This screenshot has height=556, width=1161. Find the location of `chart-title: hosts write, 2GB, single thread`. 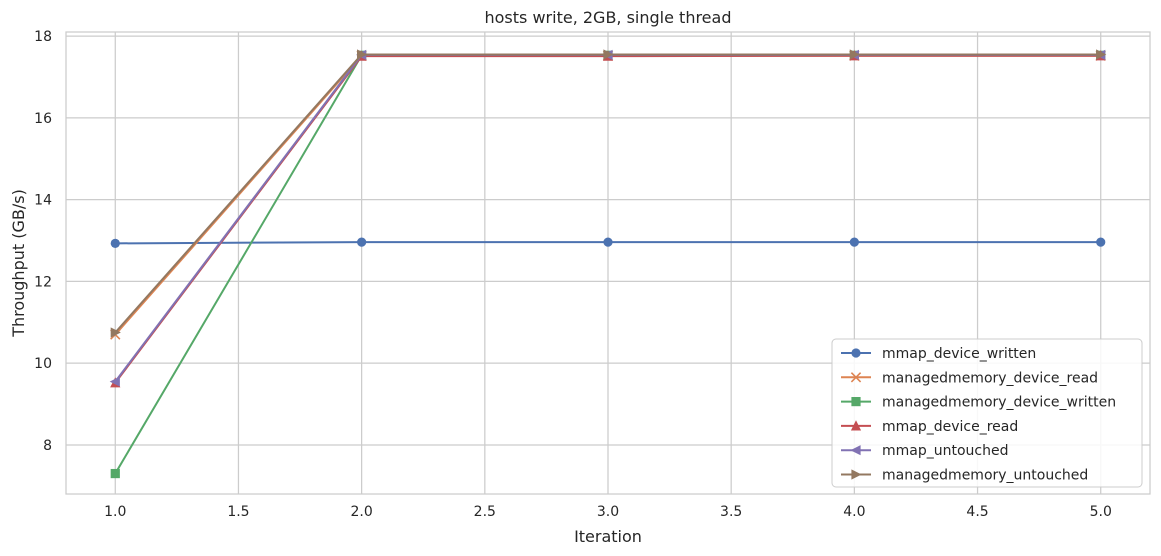

chart-title: hosts write, 2GB, single thread is located at coordinates (608, 17).